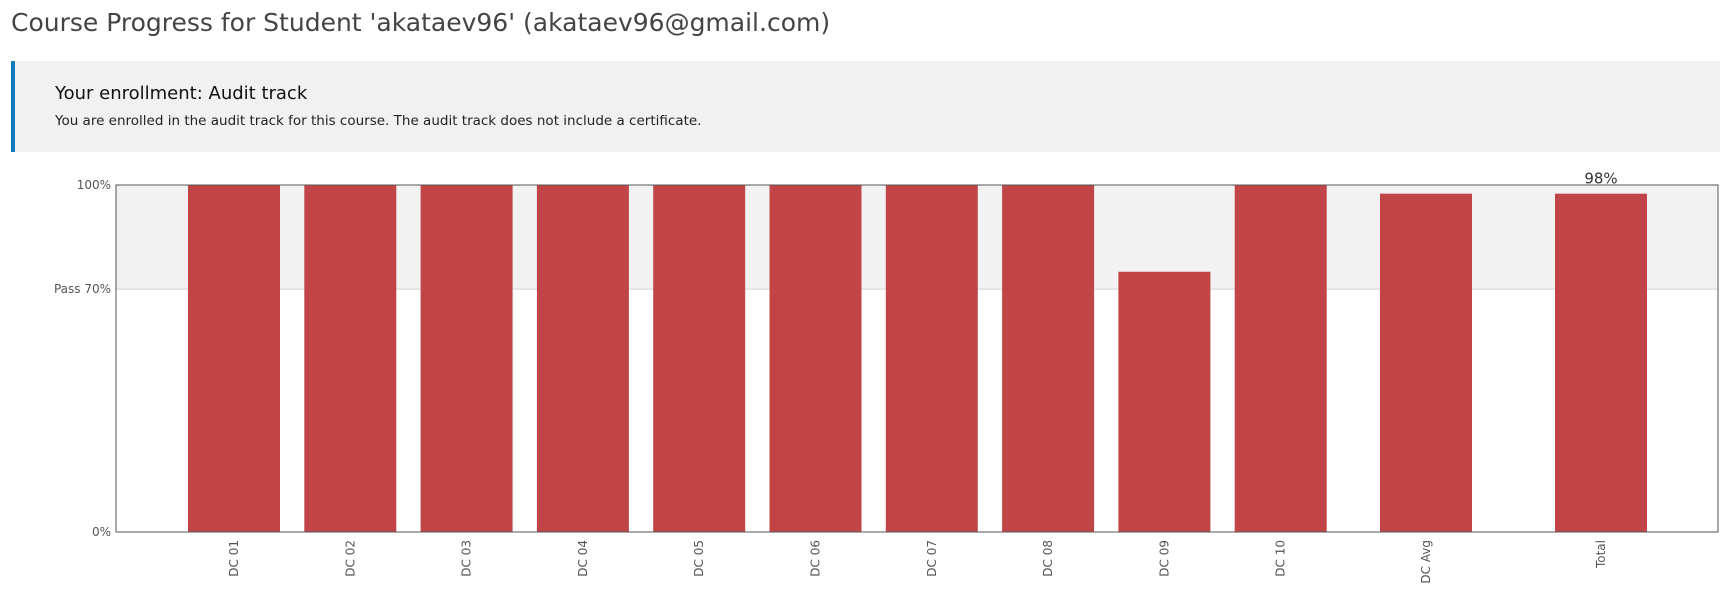  Describe the element at coordinates (101, 532) in the screenshot. I see `y-tick-label: 0%` at that location.